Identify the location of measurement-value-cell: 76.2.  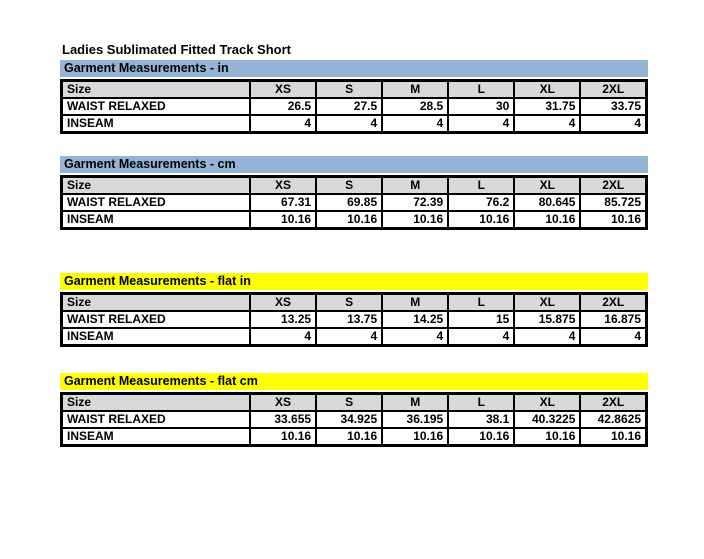
(481, 202).